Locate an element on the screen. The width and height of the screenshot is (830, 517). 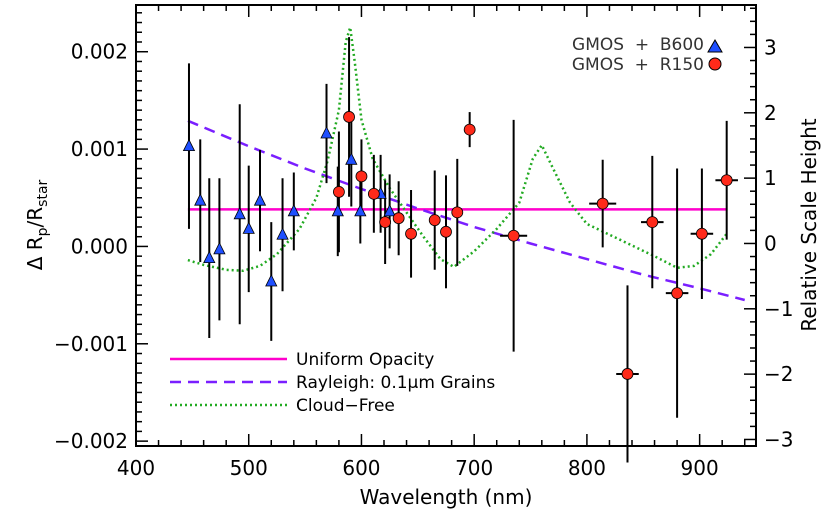
y2-tick-label: 2 is located at coordinates (770, 113).